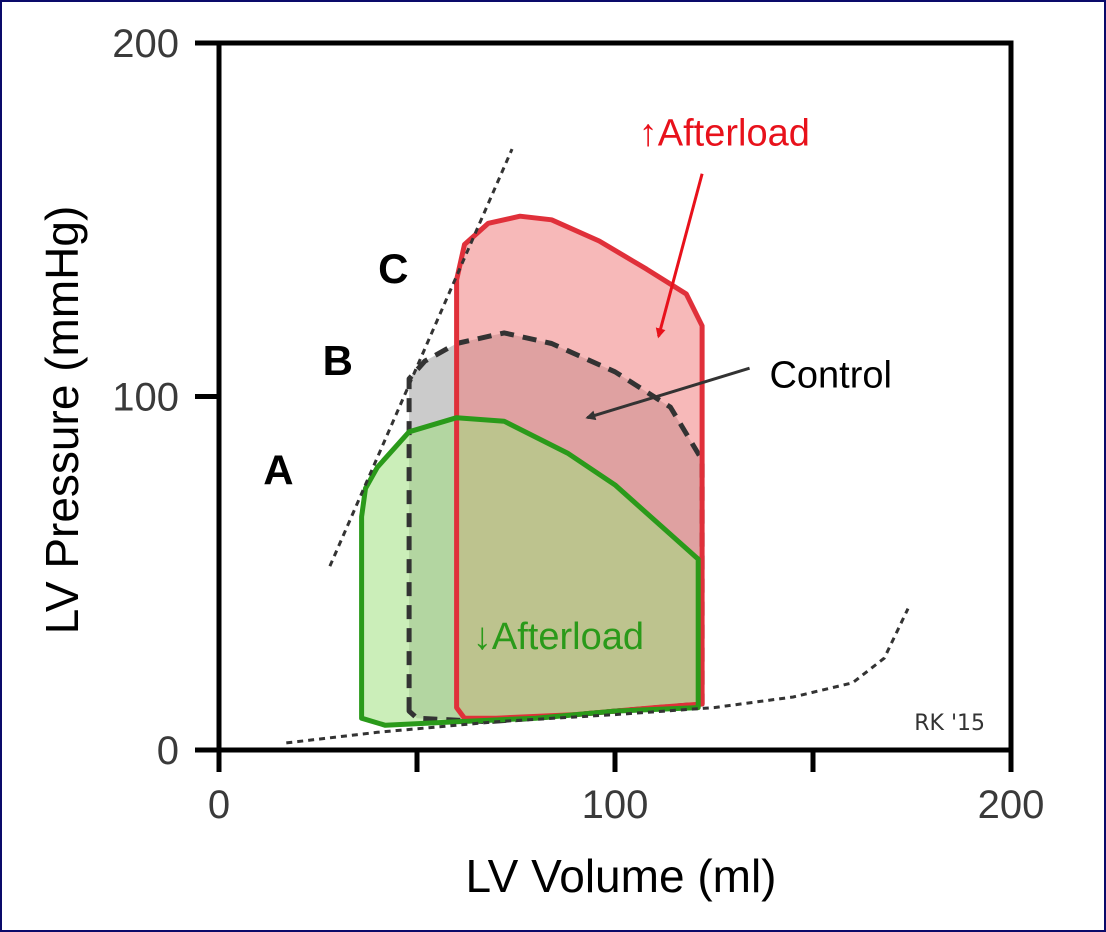 This screenshot has height=932, width=1106. I want to click on author-credit: RK '15, so click(949, 723).